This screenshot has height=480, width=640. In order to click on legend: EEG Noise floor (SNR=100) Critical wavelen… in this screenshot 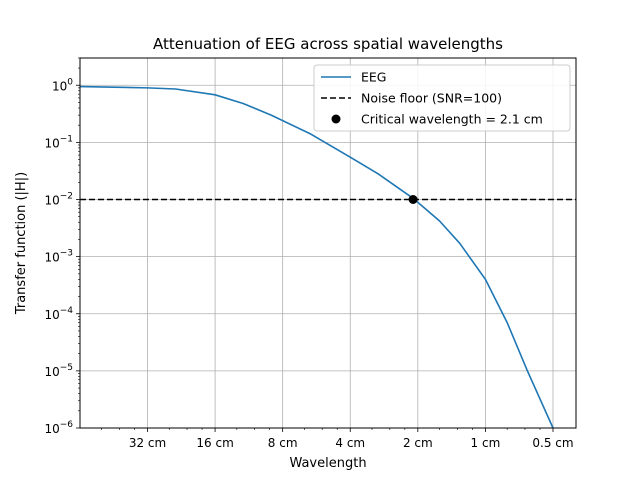, I will do `click(442, 98)`.